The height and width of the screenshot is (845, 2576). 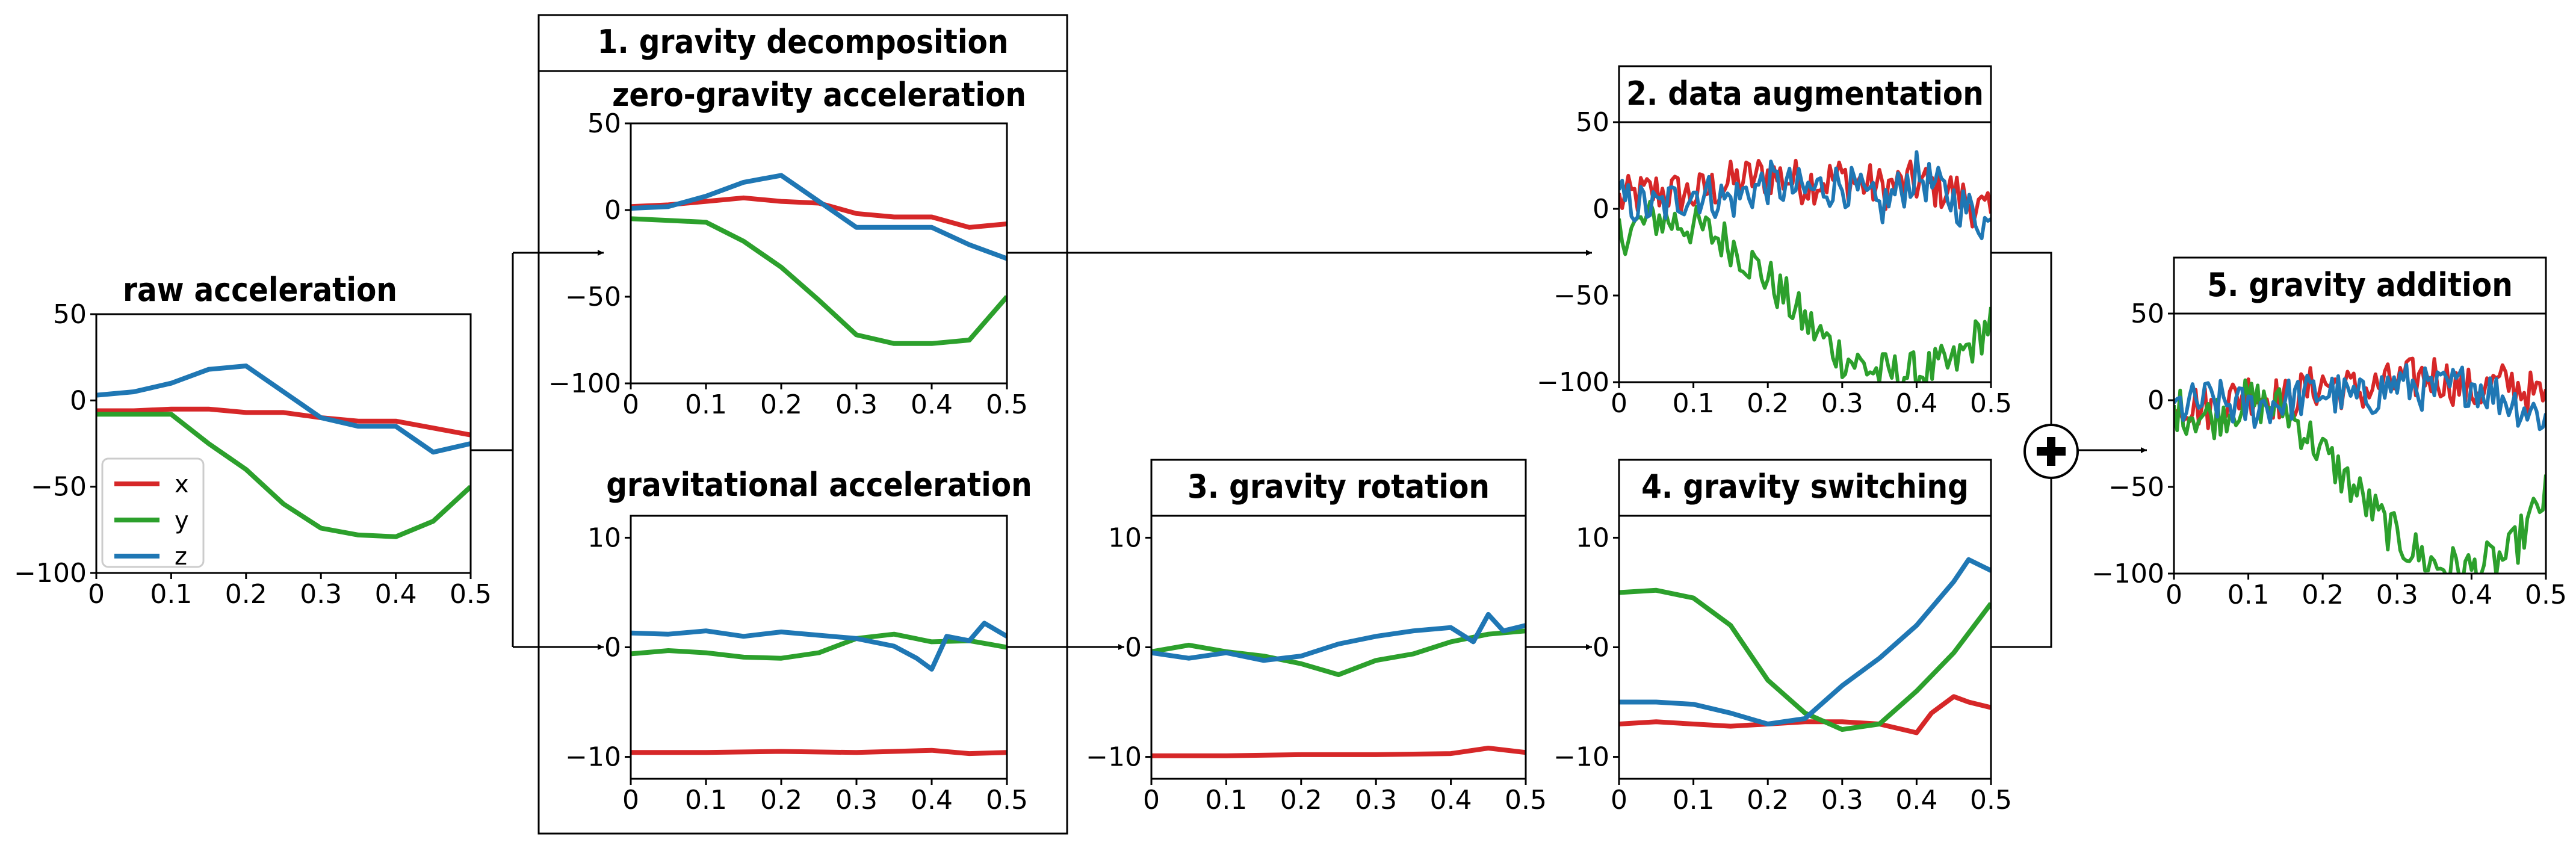 I want to click on gravity-decomposition-title: 1. gravity decomposition, so click(x=803, y=42).